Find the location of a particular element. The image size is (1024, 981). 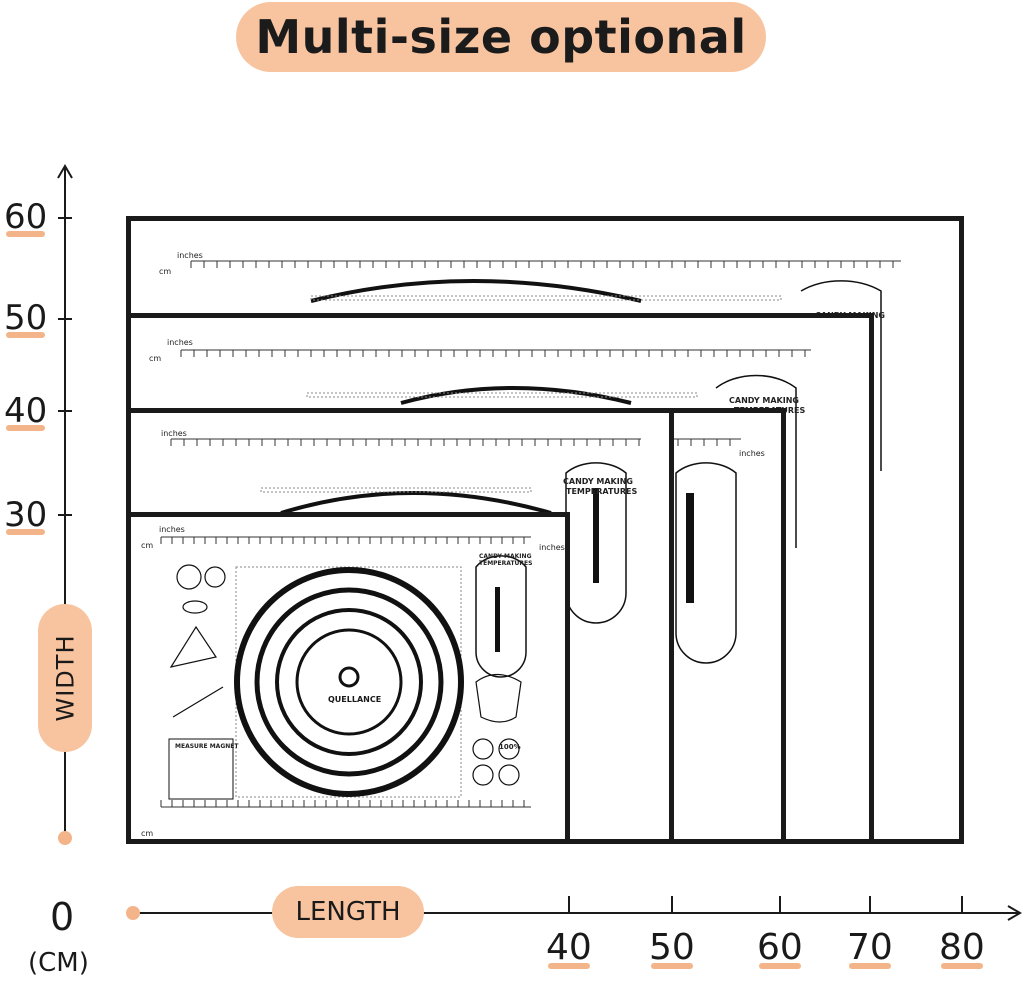

mat-40x30-pct: 100% is located at coordinates (510, 747).